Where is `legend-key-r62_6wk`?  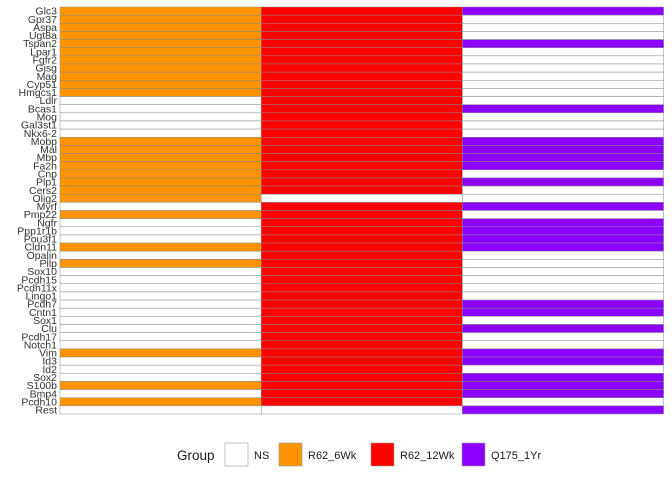
legend-key-r62_6wk is located at coordinates (290, 454).